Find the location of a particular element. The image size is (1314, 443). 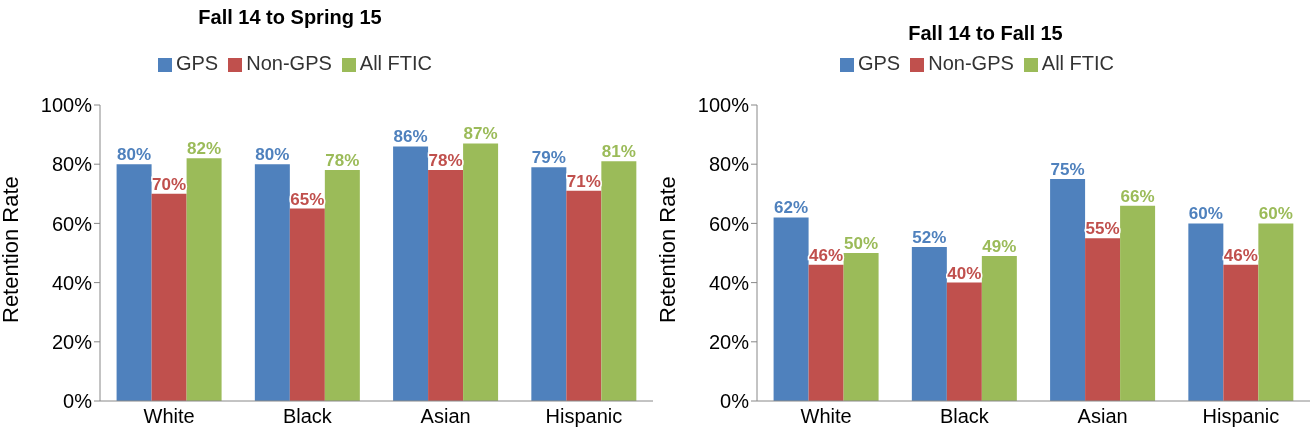

data-label: 49% is located at coordinates (999, 246).